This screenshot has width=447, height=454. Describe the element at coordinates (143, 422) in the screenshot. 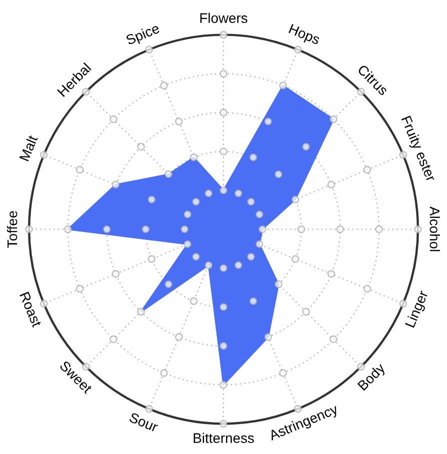

I see `spoke-label: Sour` at that location.